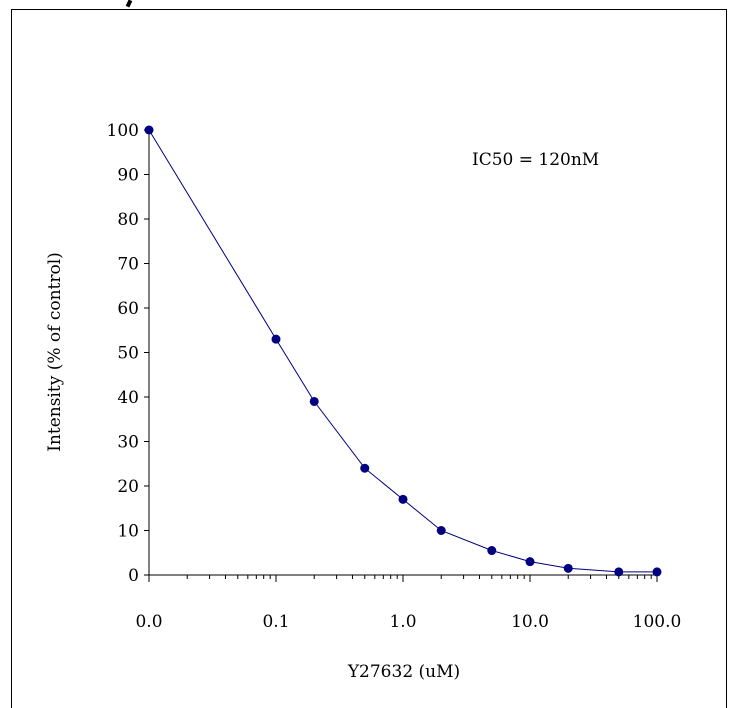 The image size is (730, 708). Describe the element at coordinates (148, 622) in the screenshot. I see `x-tick-label: 0.0` at that location.